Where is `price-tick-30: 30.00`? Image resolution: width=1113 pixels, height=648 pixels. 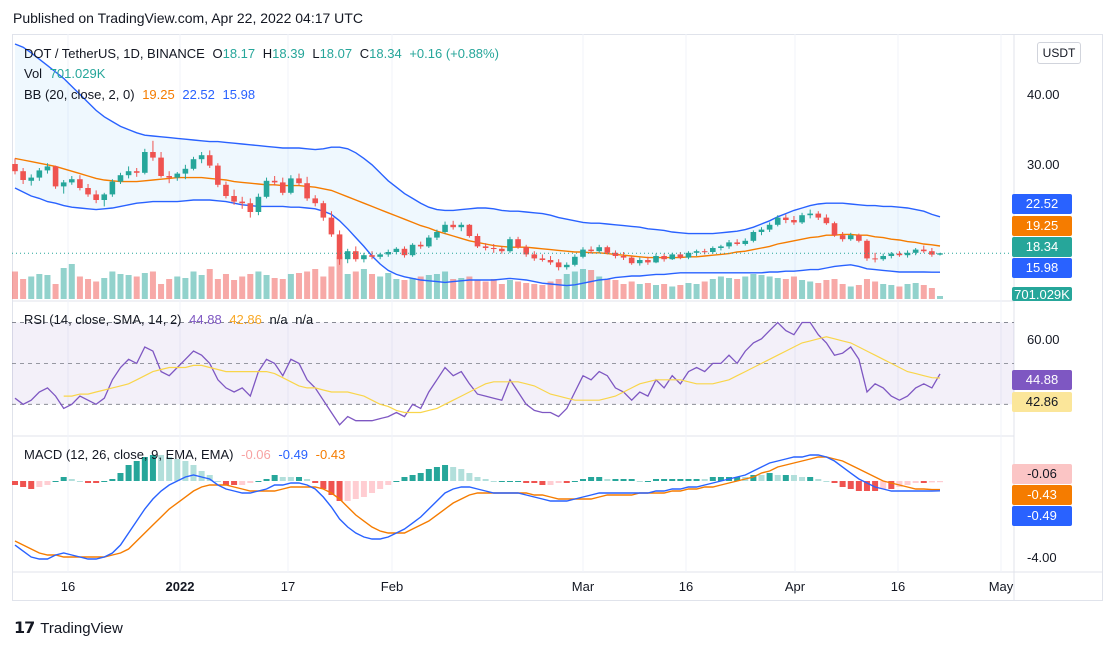 price-tick-30: 30.00 is located at coordinates (1043, 164).